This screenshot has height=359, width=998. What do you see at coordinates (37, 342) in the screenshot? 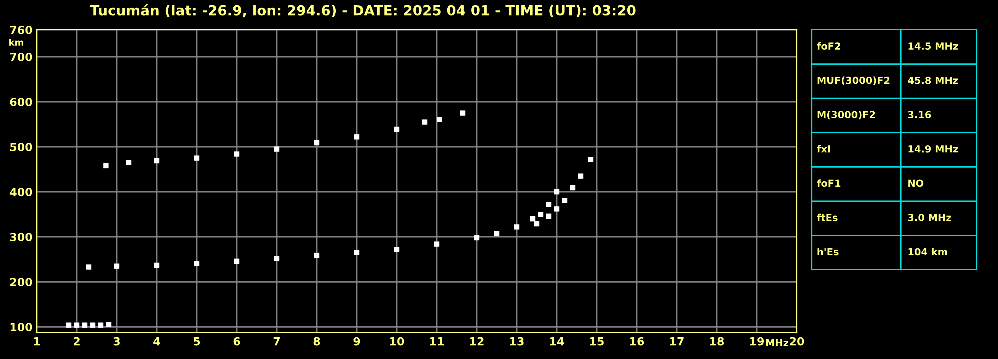
I see `x-tick-label: 1` at bounding box center [37, 342].